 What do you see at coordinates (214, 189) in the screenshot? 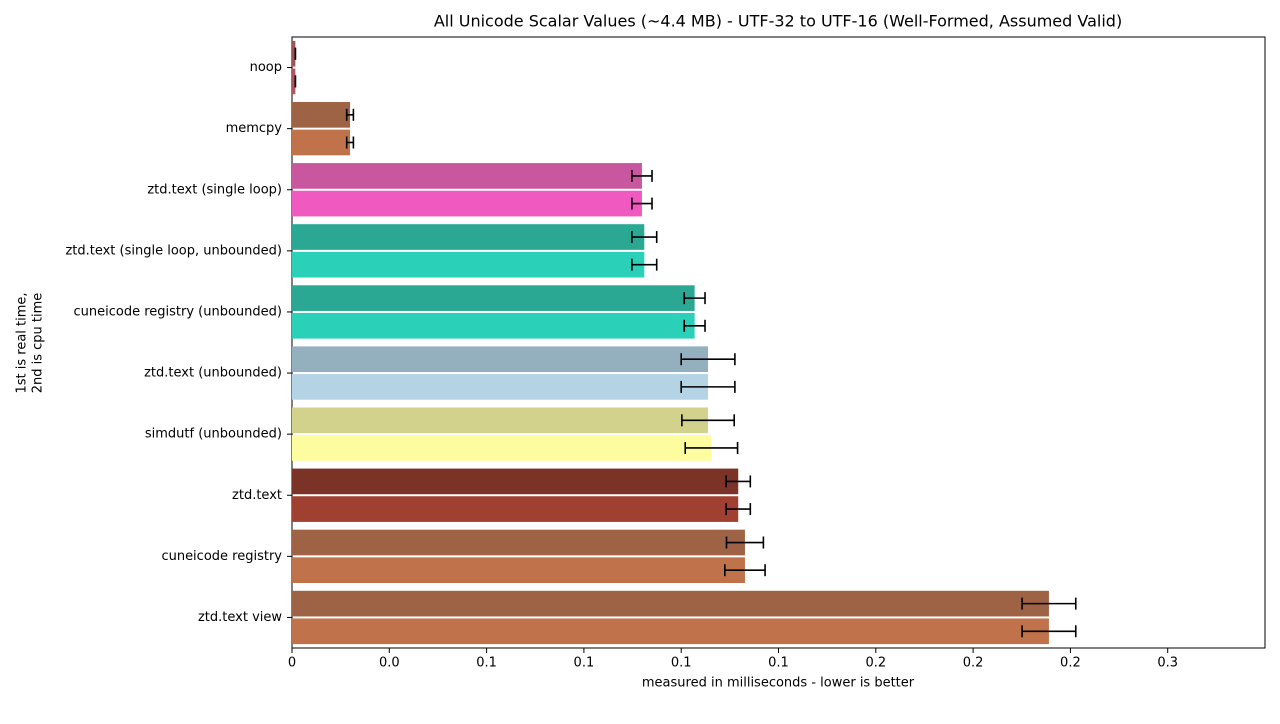
I see `y-tick-label: ztd.text (single loop)` at bounding box center [214, 189].